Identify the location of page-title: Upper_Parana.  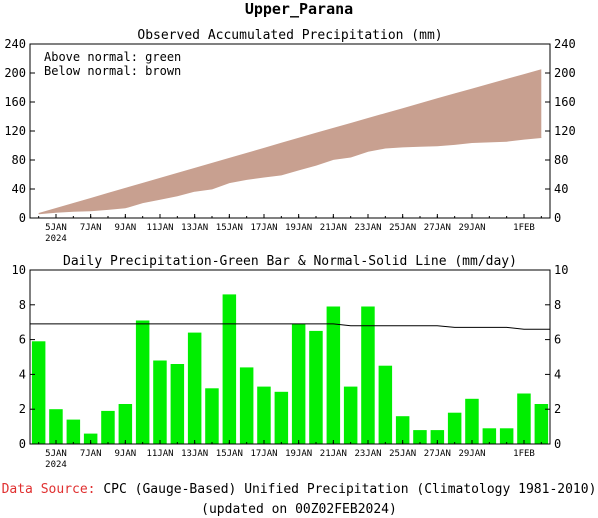
(299, 9).